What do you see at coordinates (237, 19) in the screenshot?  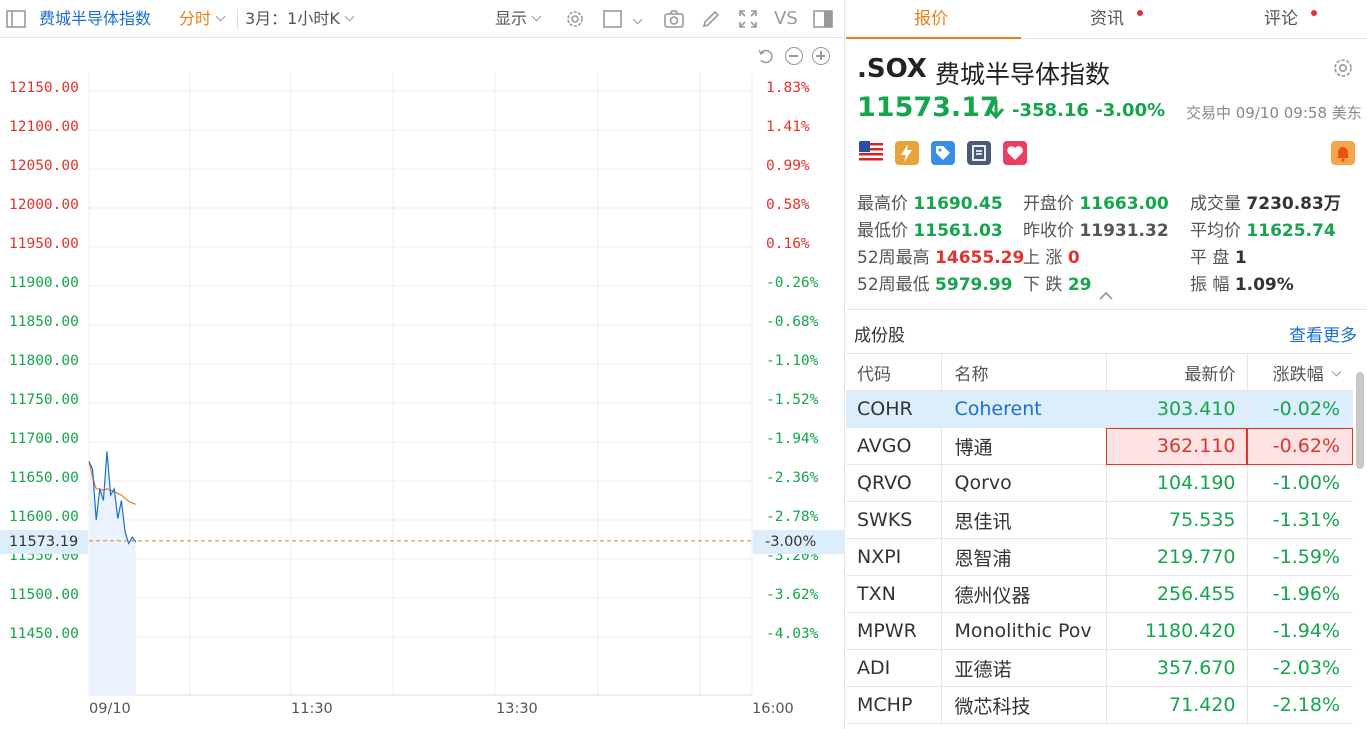 I see `divider` at bounding box center [237, 19].